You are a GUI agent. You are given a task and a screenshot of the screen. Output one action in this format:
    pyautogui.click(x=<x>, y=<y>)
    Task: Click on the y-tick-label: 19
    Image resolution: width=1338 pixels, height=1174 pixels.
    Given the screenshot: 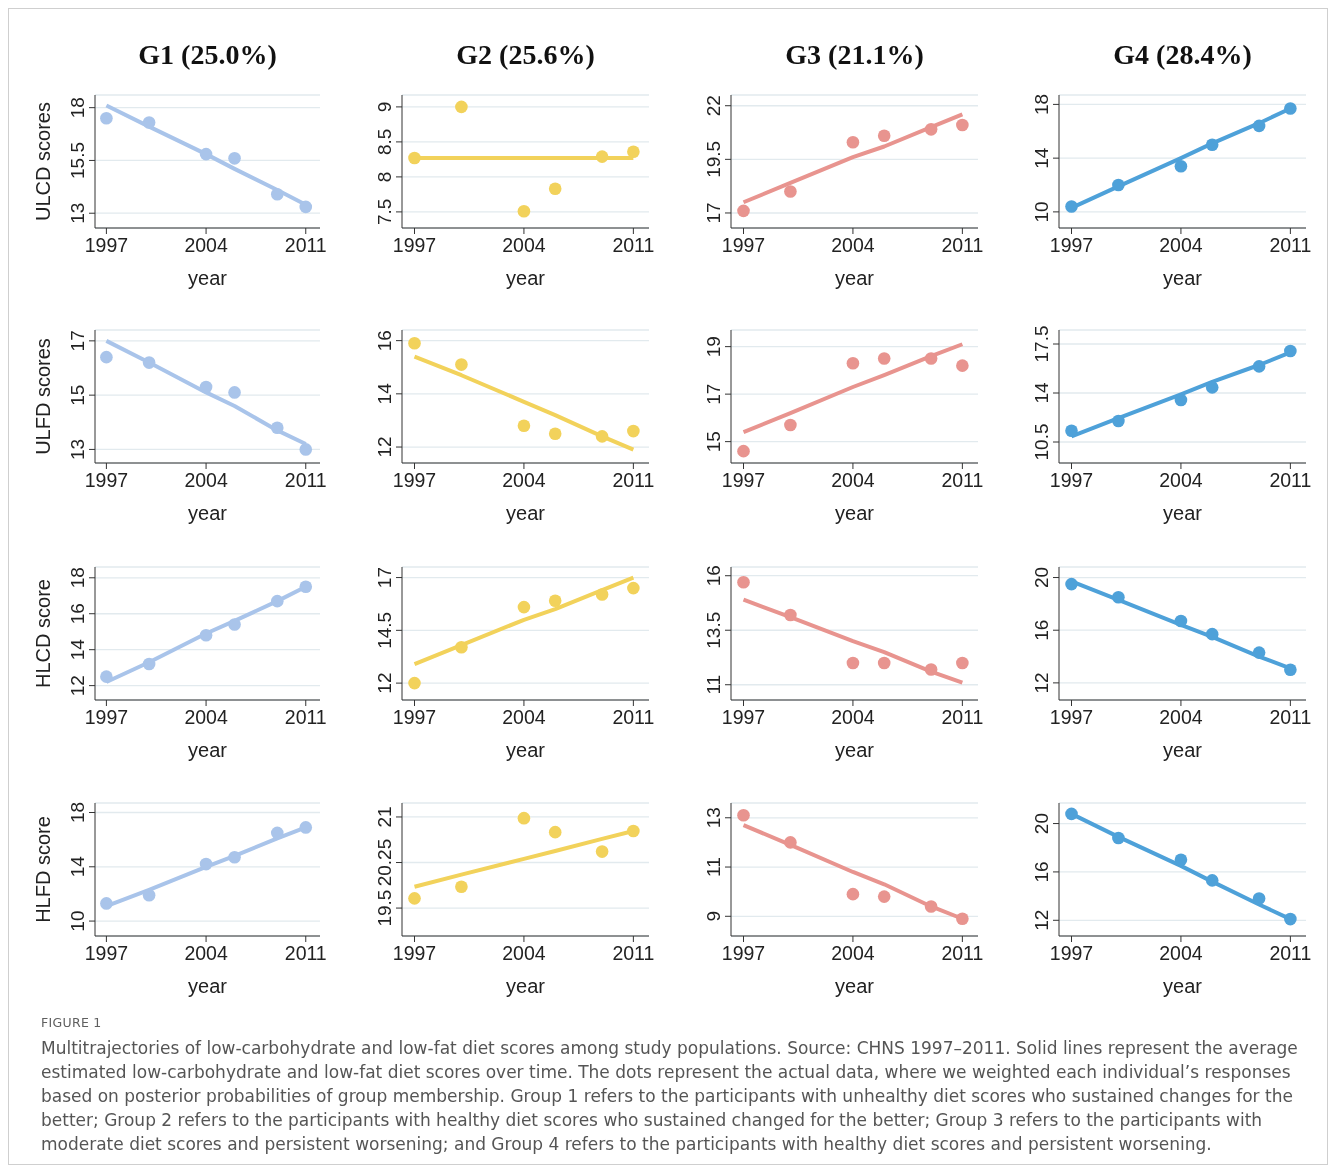 What is the action you would take?
    pyautogui.click(x=713, y=347)
    